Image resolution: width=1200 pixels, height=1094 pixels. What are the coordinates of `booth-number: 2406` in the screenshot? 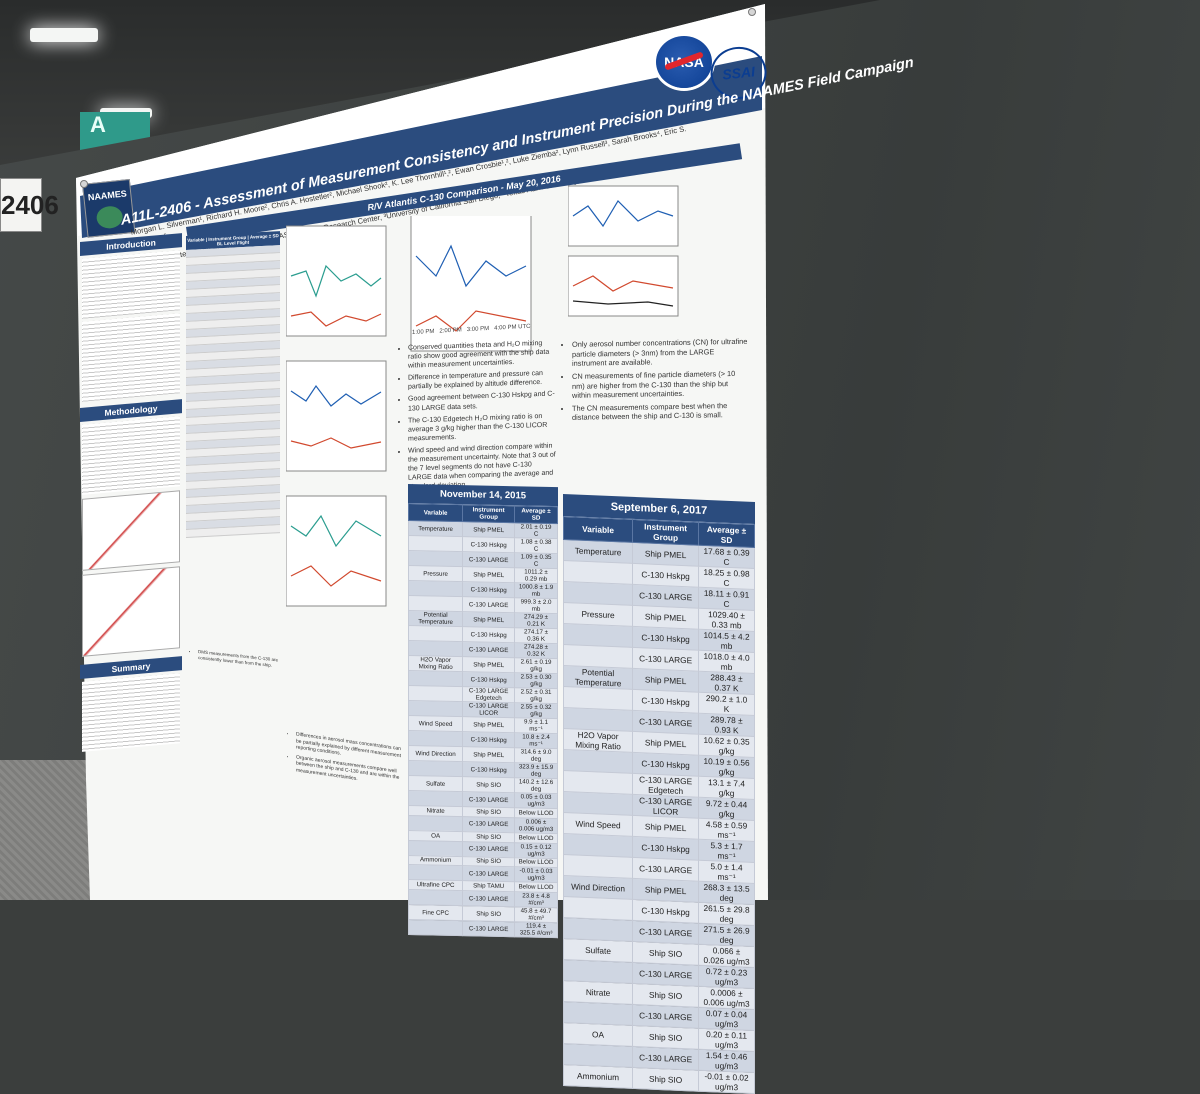 It's located at (29, 205).